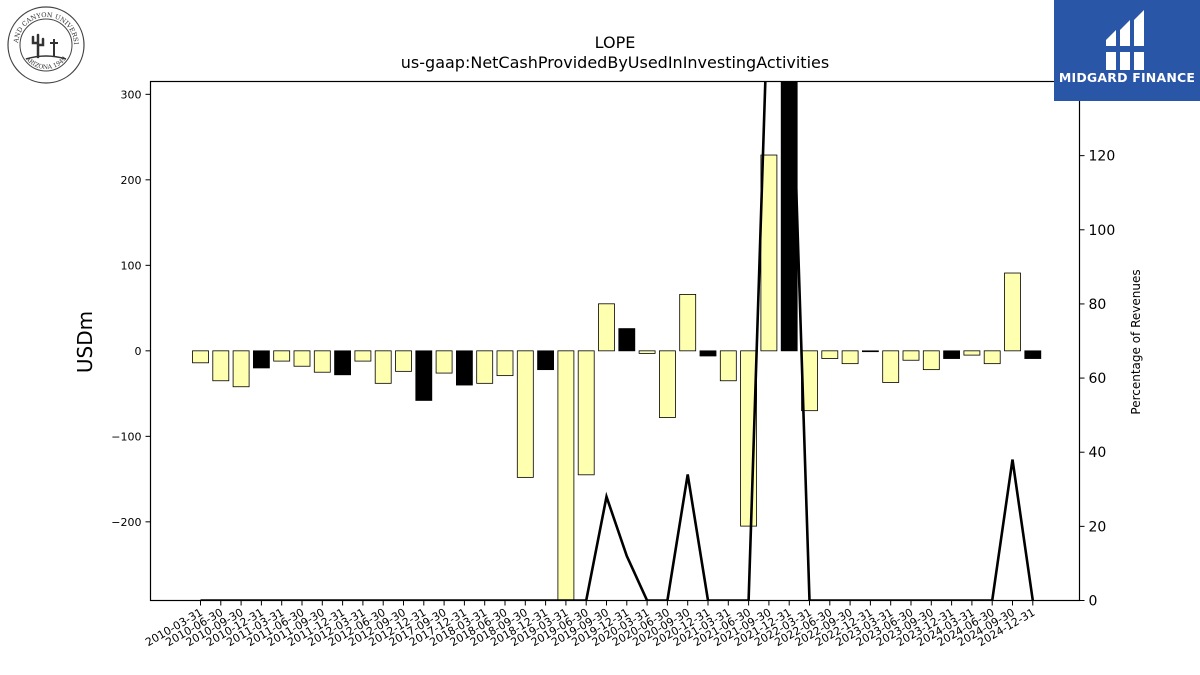 This screenshot has height=675, width=1200. I want to click on chart-title: LOPE, so click(615, 42).